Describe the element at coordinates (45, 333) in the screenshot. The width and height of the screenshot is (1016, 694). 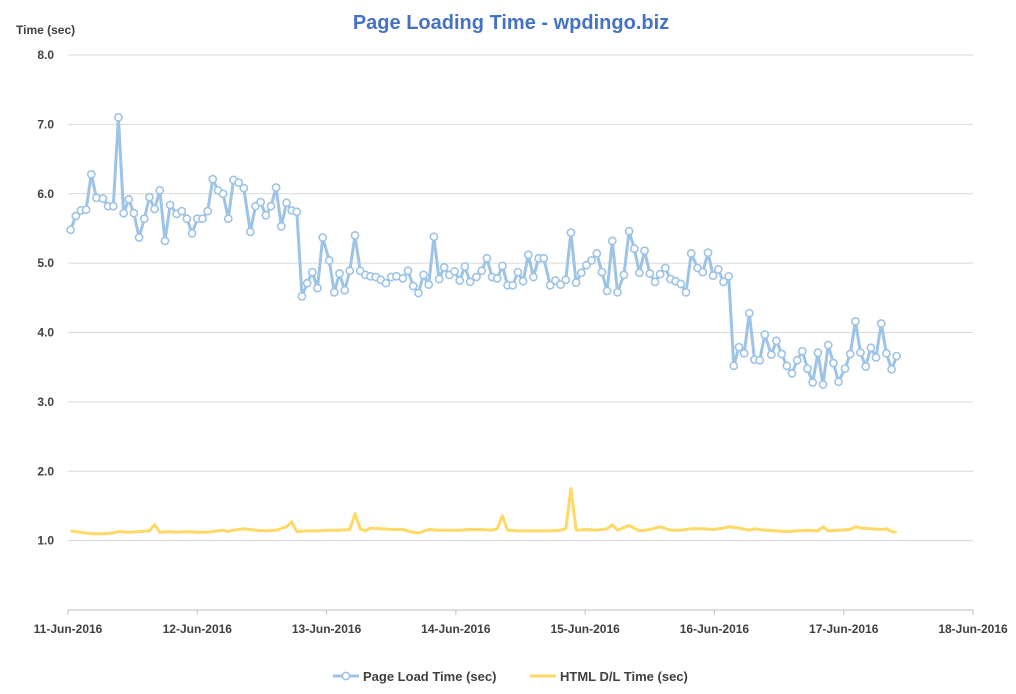
I see `y-tick-label: 4.0` at that location.